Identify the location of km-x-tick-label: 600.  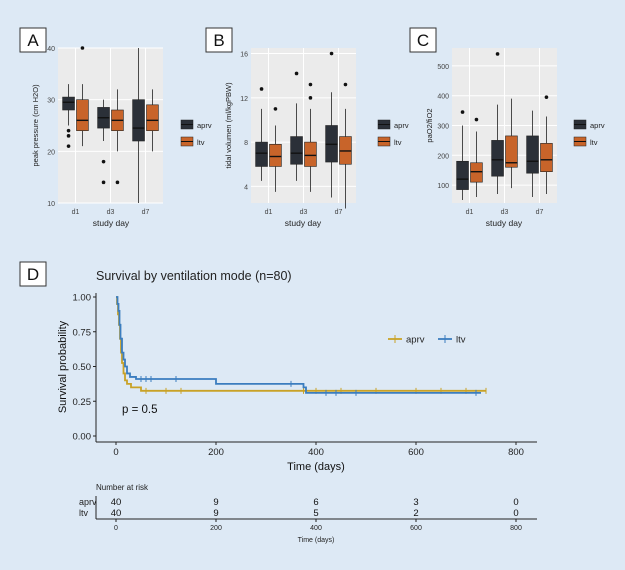
(416, 452).